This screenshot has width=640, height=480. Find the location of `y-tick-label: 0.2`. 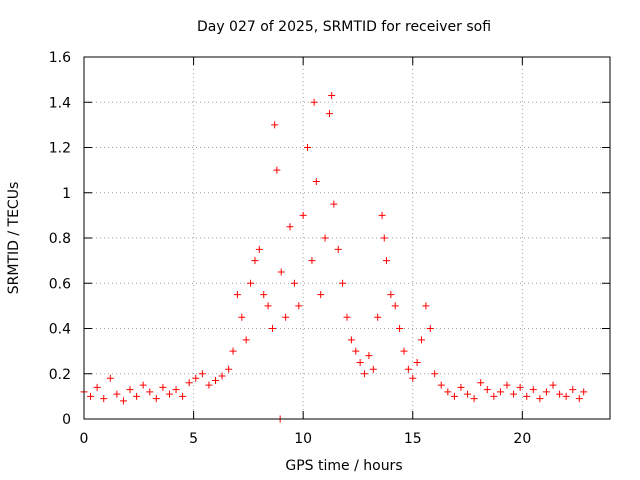

y-tick-label: 0.2 is located at coordinates (60, 375).